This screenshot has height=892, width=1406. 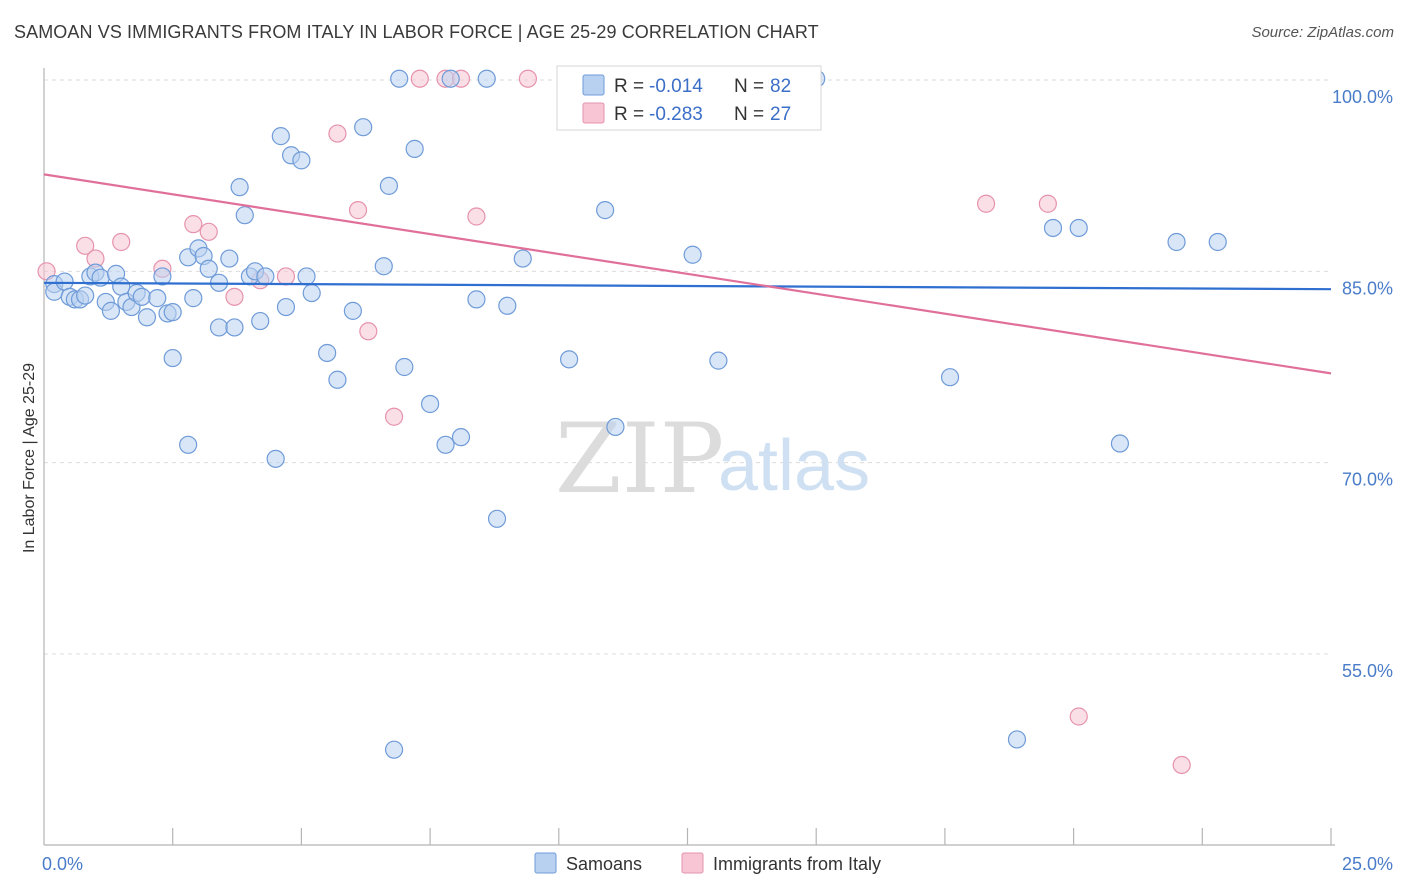 I want to click on bottom-legend-swatch-italy, so click(x=692, y=863).